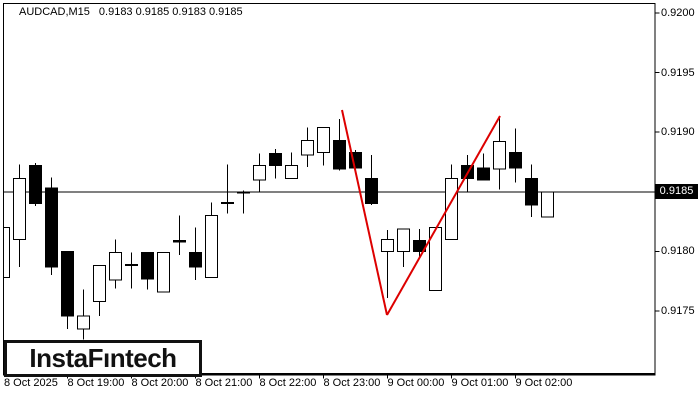 The width and height of the screenshot is (700, 400). What do you see at coordinates (676, 192) in the screenshot?
I see `current-price-badge: 0.9185` at bounding box center [676, 192].